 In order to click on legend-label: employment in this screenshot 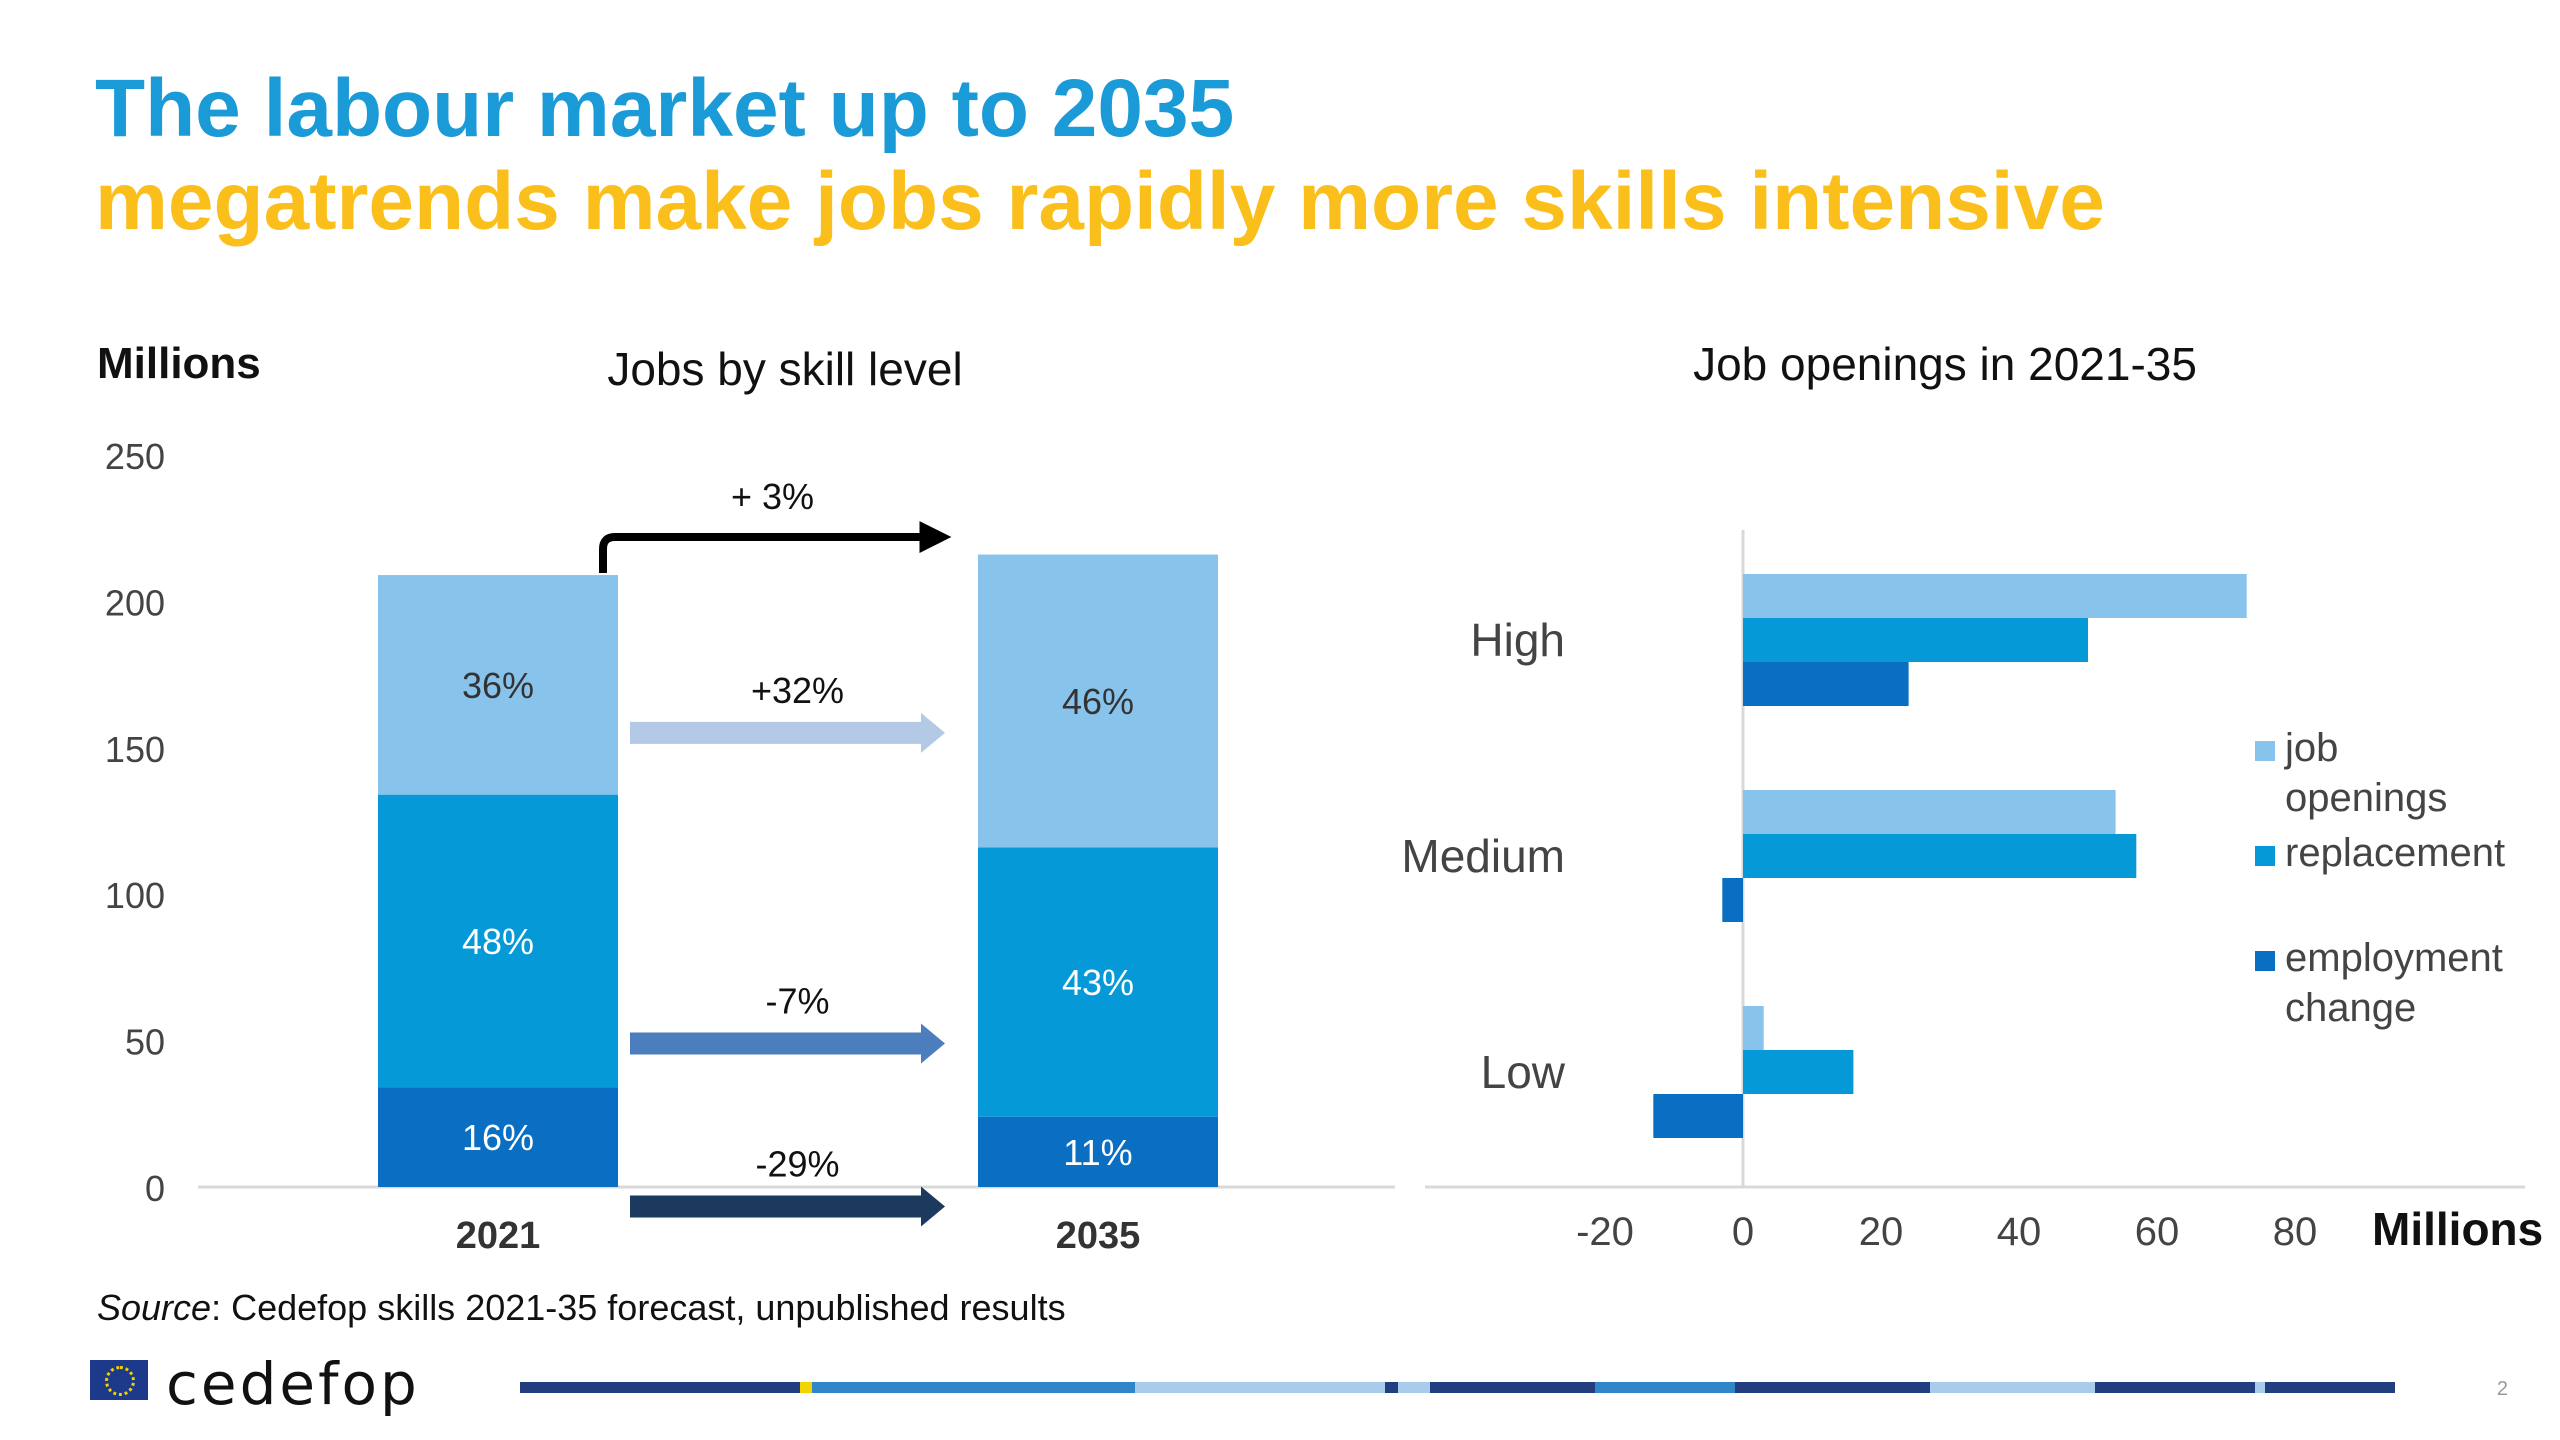, I will do `click(2394, 958)`.